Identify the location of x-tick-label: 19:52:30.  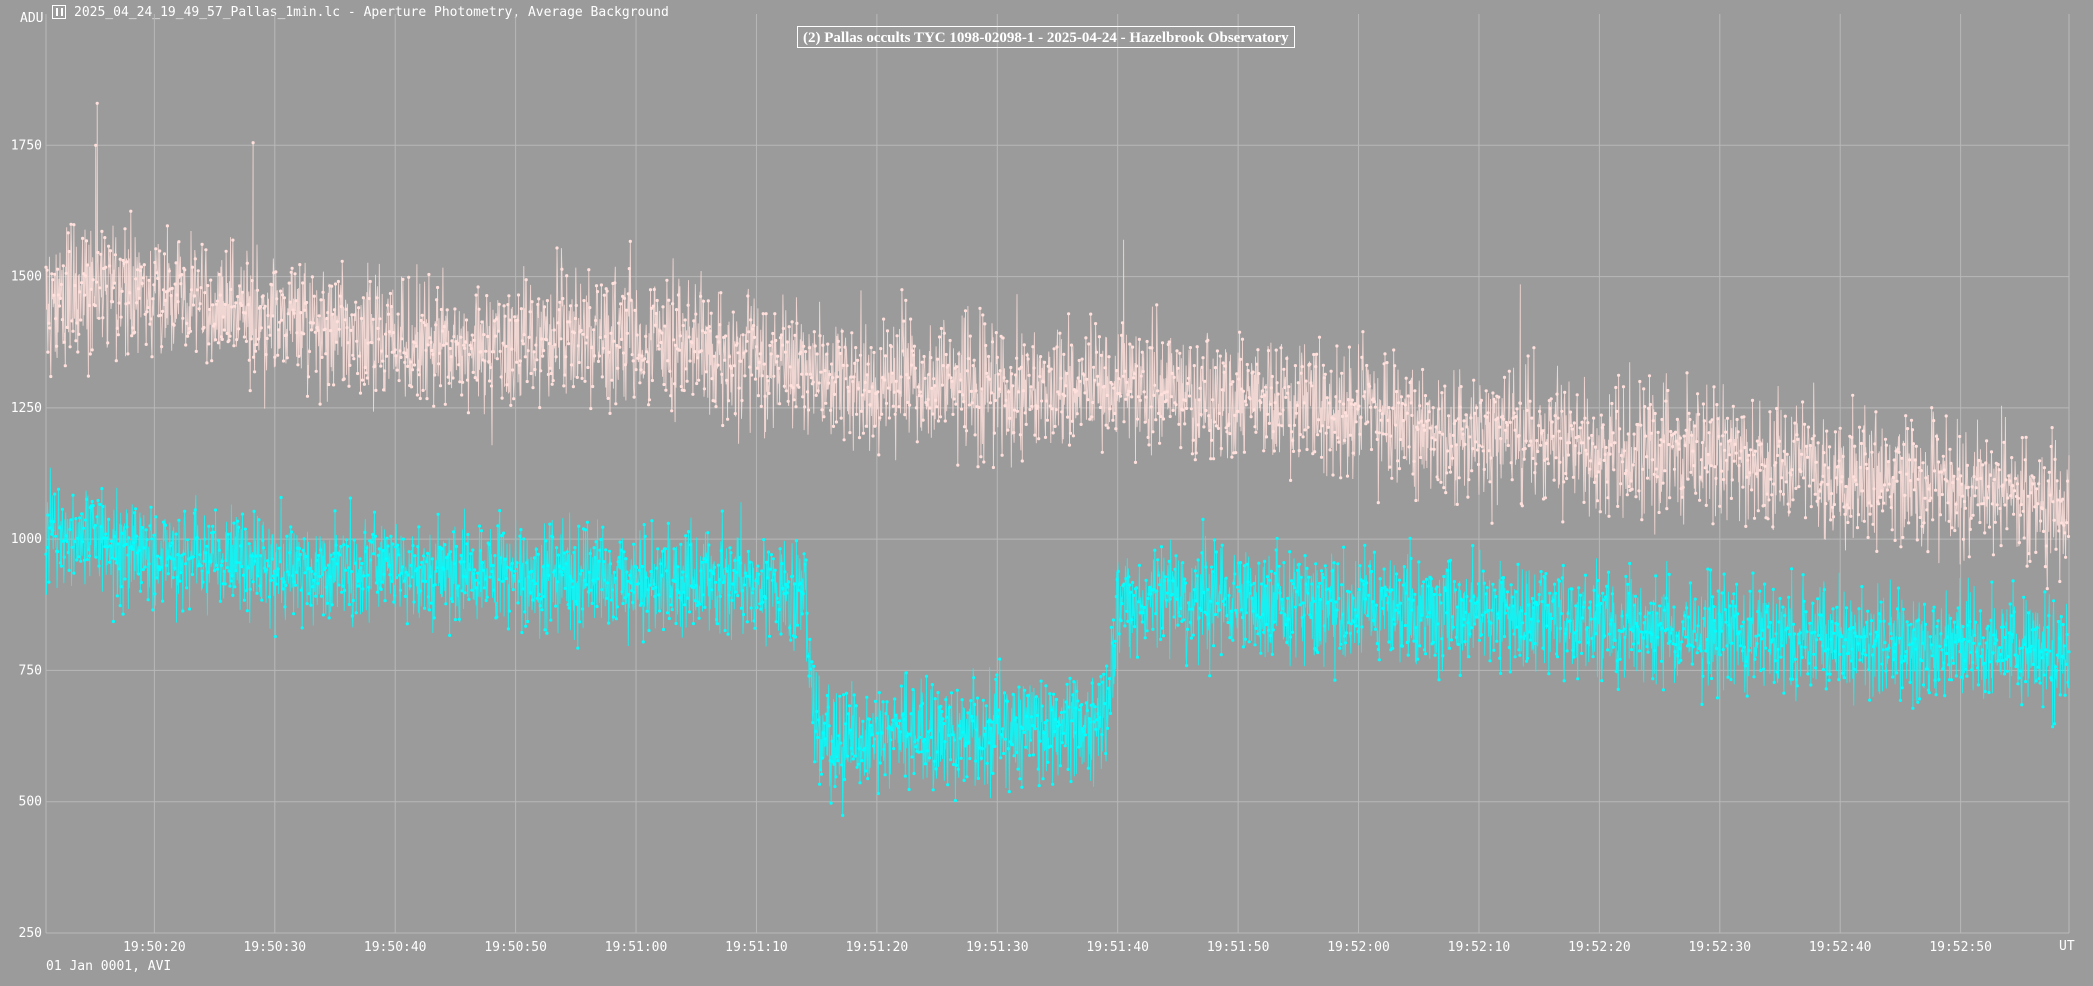
(1719, 947).